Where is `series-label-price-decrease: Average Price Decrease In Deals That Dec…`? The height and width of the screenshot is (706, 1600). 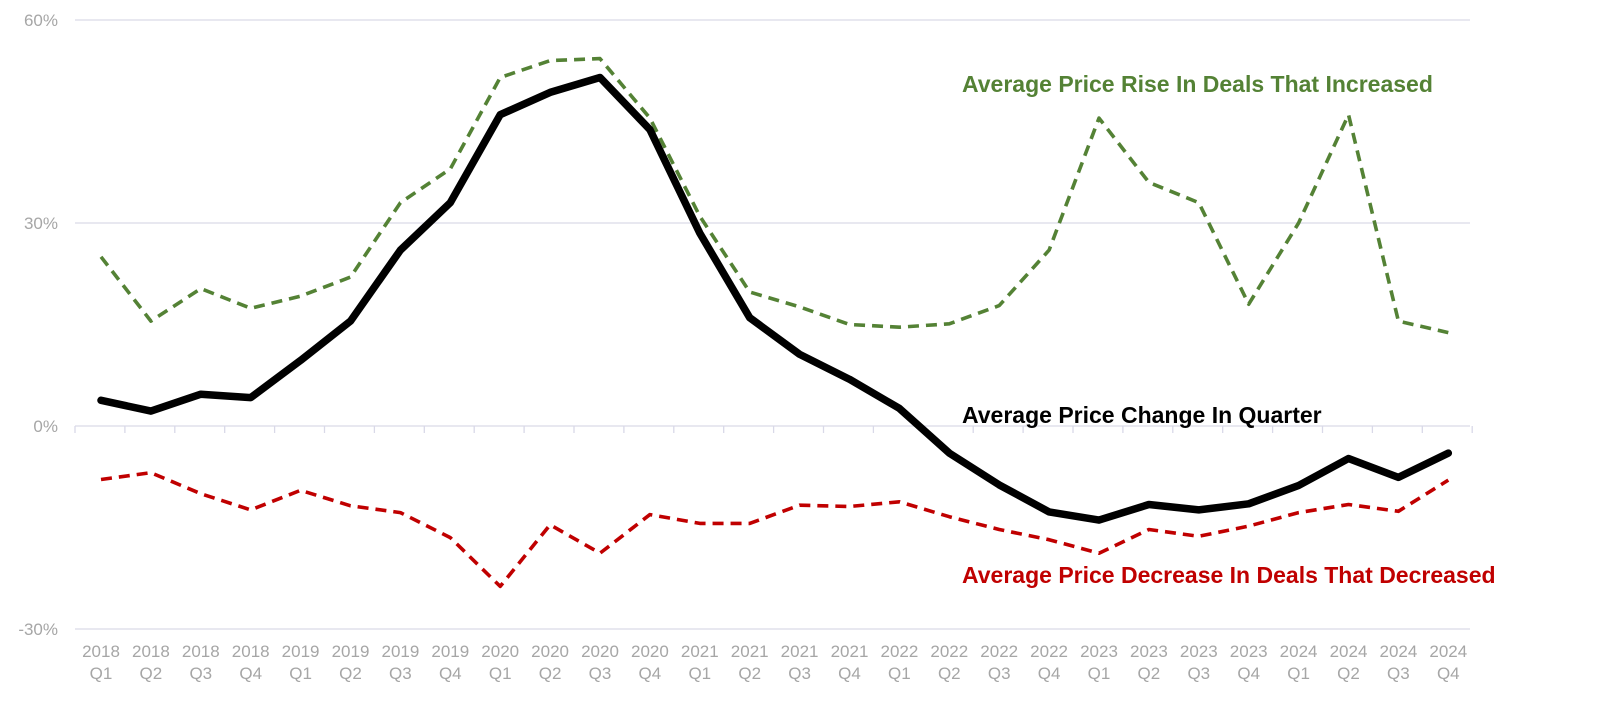 series-label-price-decrease: Average Price Decrease In Deals That Dec… is located at coordinates (1229, 575).